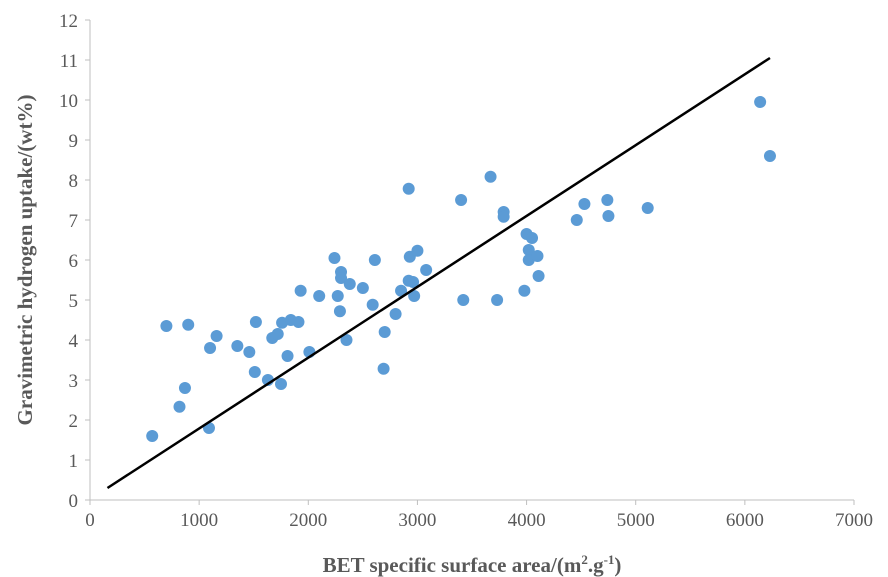 This screenshot has height=577, width=888. I want to click on y-tick-label: 2, so click(74, 421).